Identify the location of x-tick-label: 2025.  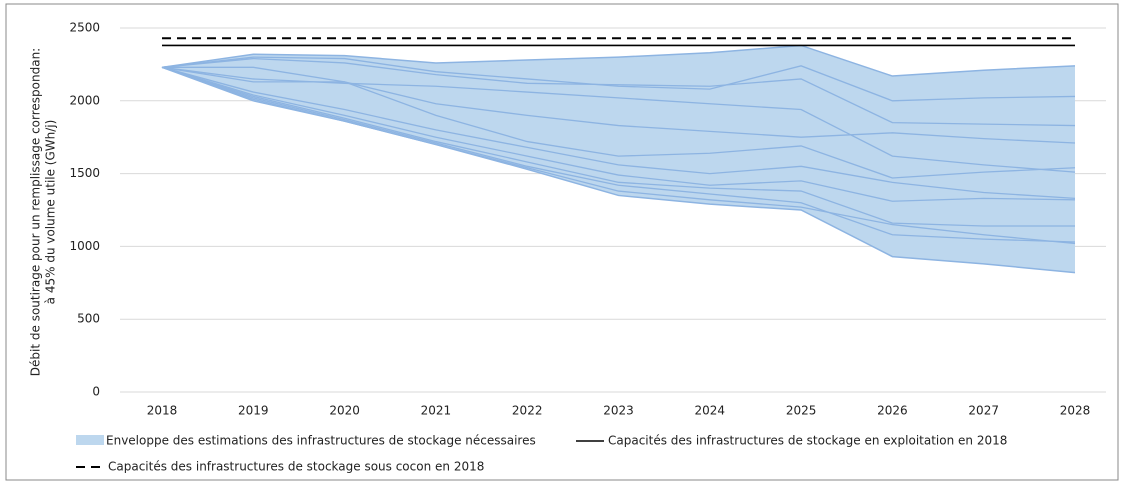
(801, 411).